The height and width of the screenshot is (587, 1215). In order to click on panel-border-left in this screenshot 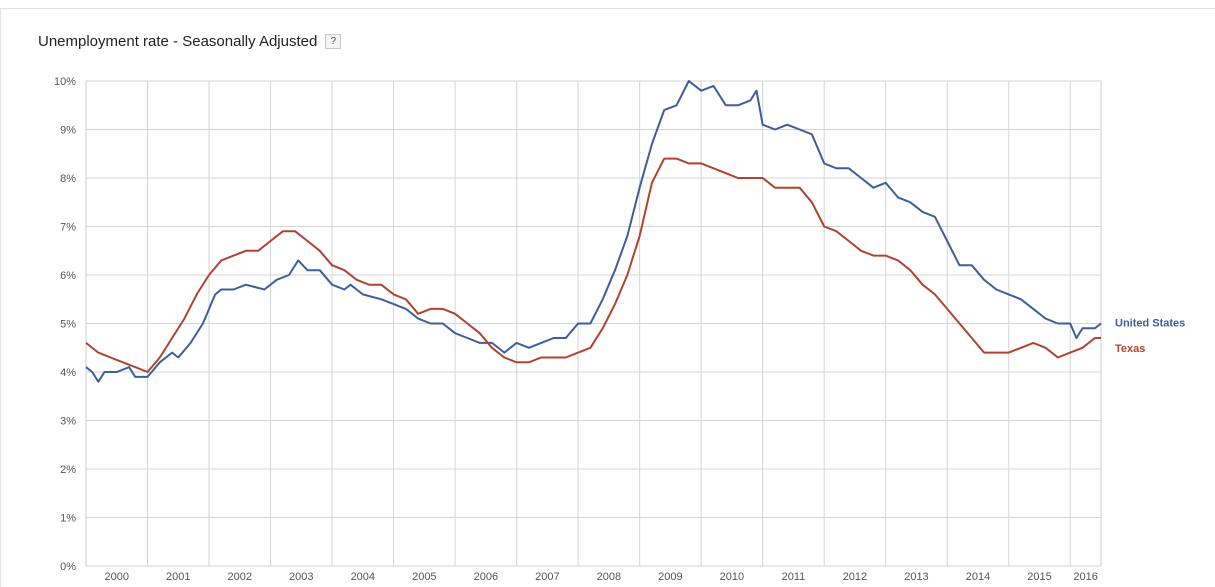, I will do `click(0, 297)`.